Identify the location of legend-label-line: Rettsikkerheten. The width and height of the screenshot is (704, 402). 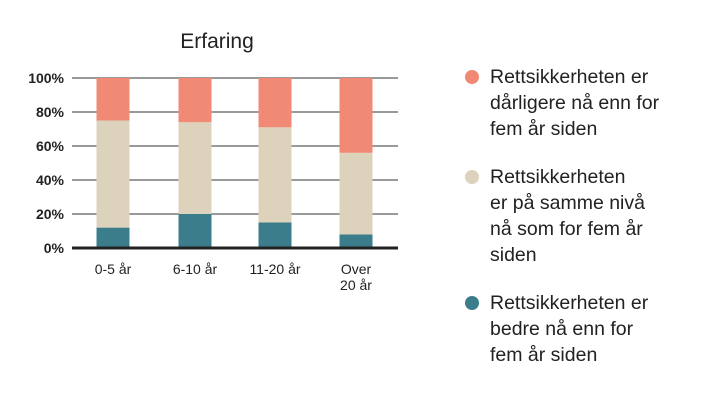
(558, 177).